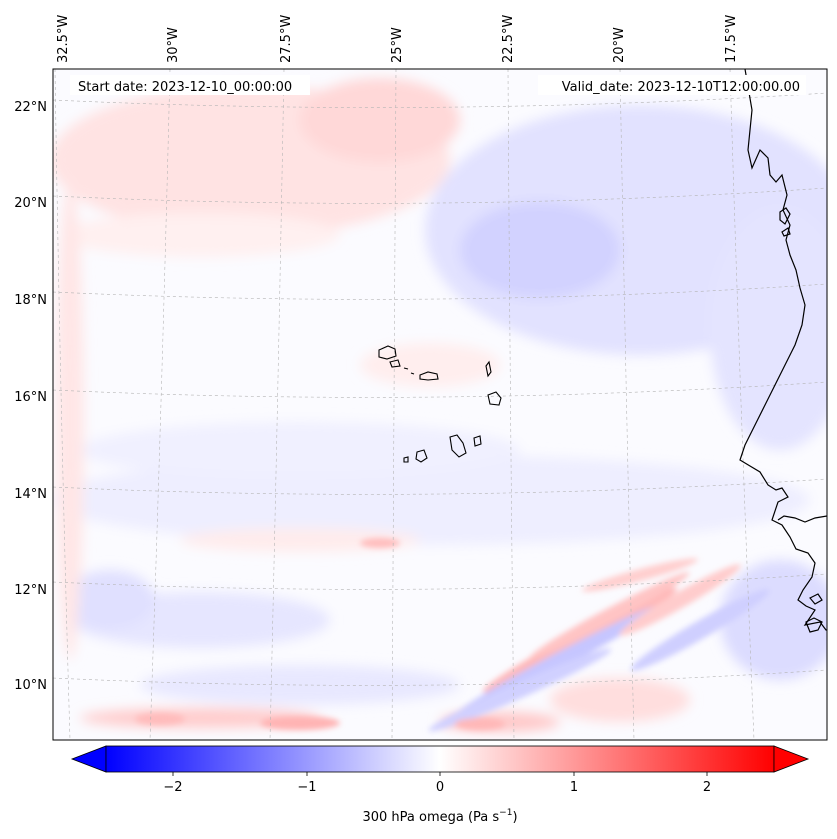  What do you see at coordinates (731, 39) in the screenshot?
I see `lon-label: 17.5°W` at bounding box center [731, 39].